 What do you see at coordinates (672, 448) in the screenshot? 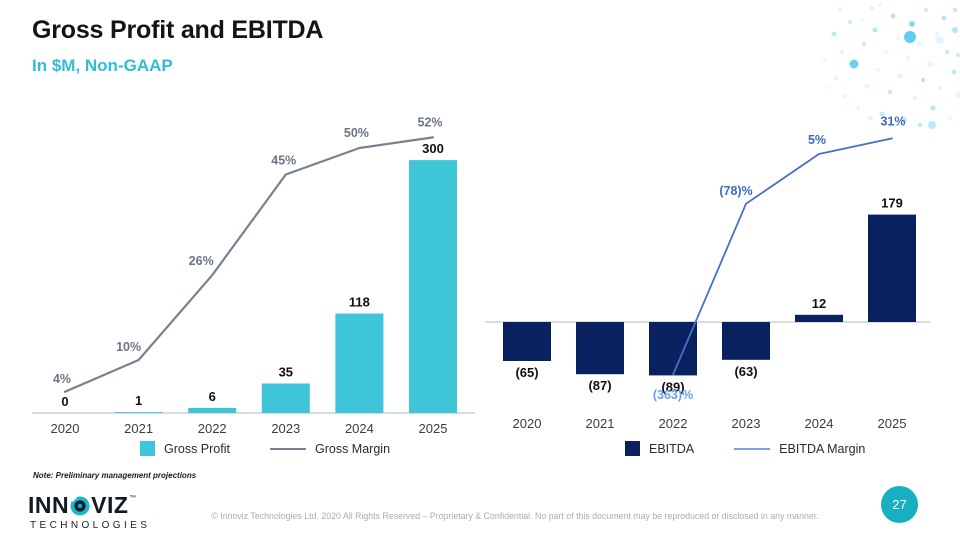
I see `ebitda-legend-label: EBITDA` at bounding box center [672, 448].